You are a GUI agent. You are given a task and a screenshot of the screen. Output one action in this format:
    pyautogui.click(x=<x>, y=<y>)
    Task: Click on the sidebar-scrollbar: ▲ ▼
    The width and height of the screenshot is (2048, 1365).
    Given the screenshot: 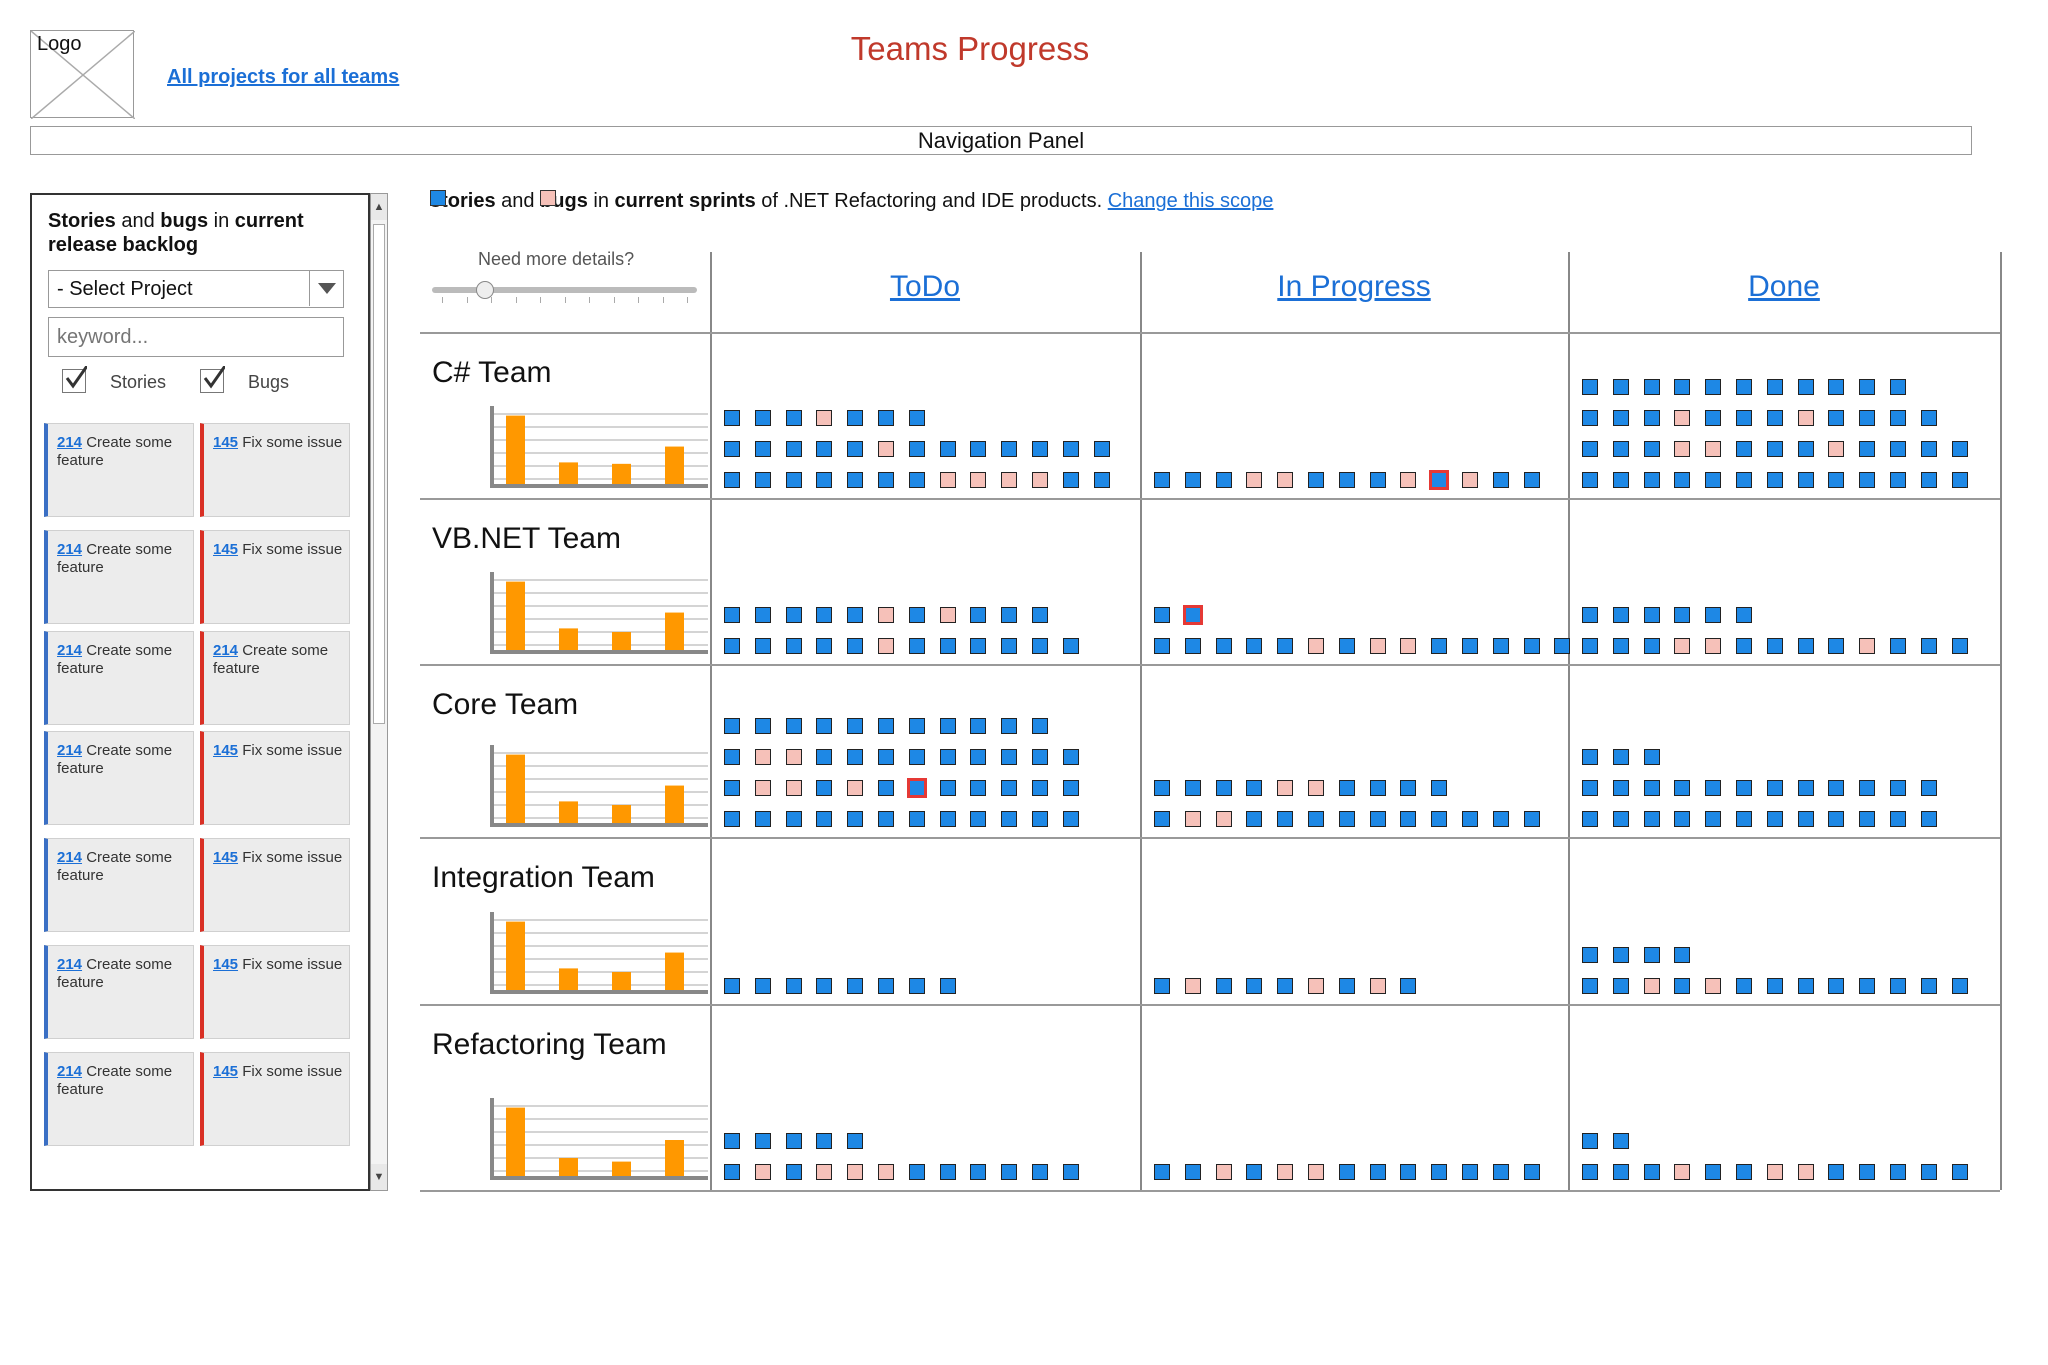 What is the action you would take?
    pyautogui.click(x=379, y=692)
    